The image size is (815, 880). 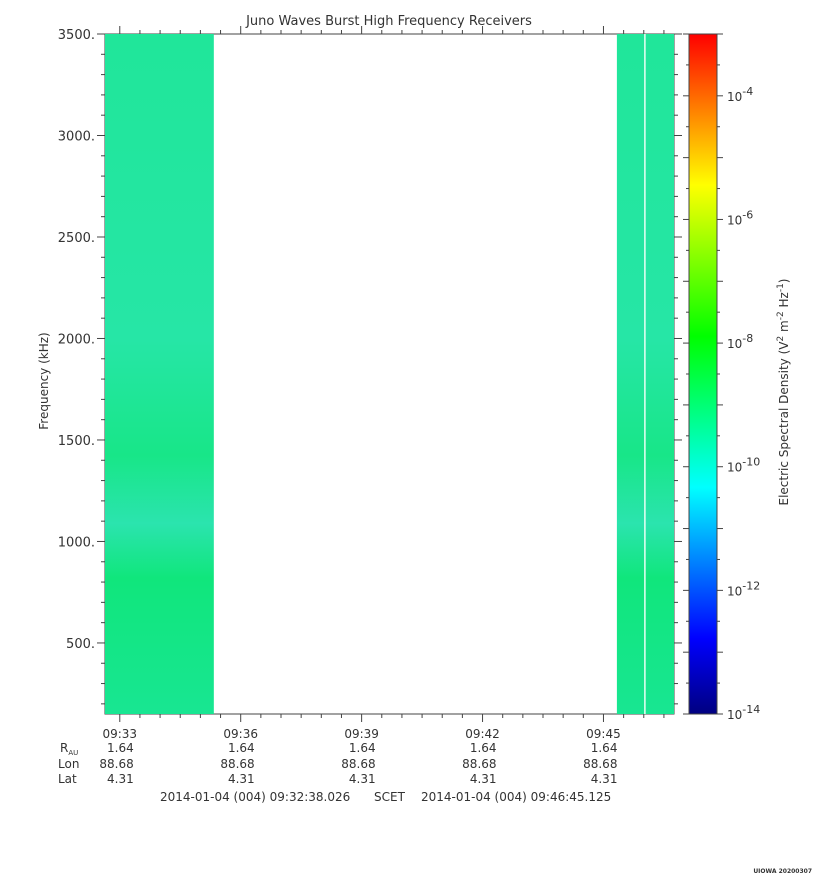 What do you see at coordinates (703, 374) in the screenshot?
I see `colorbar-scale` at bounding box center [703, 374].